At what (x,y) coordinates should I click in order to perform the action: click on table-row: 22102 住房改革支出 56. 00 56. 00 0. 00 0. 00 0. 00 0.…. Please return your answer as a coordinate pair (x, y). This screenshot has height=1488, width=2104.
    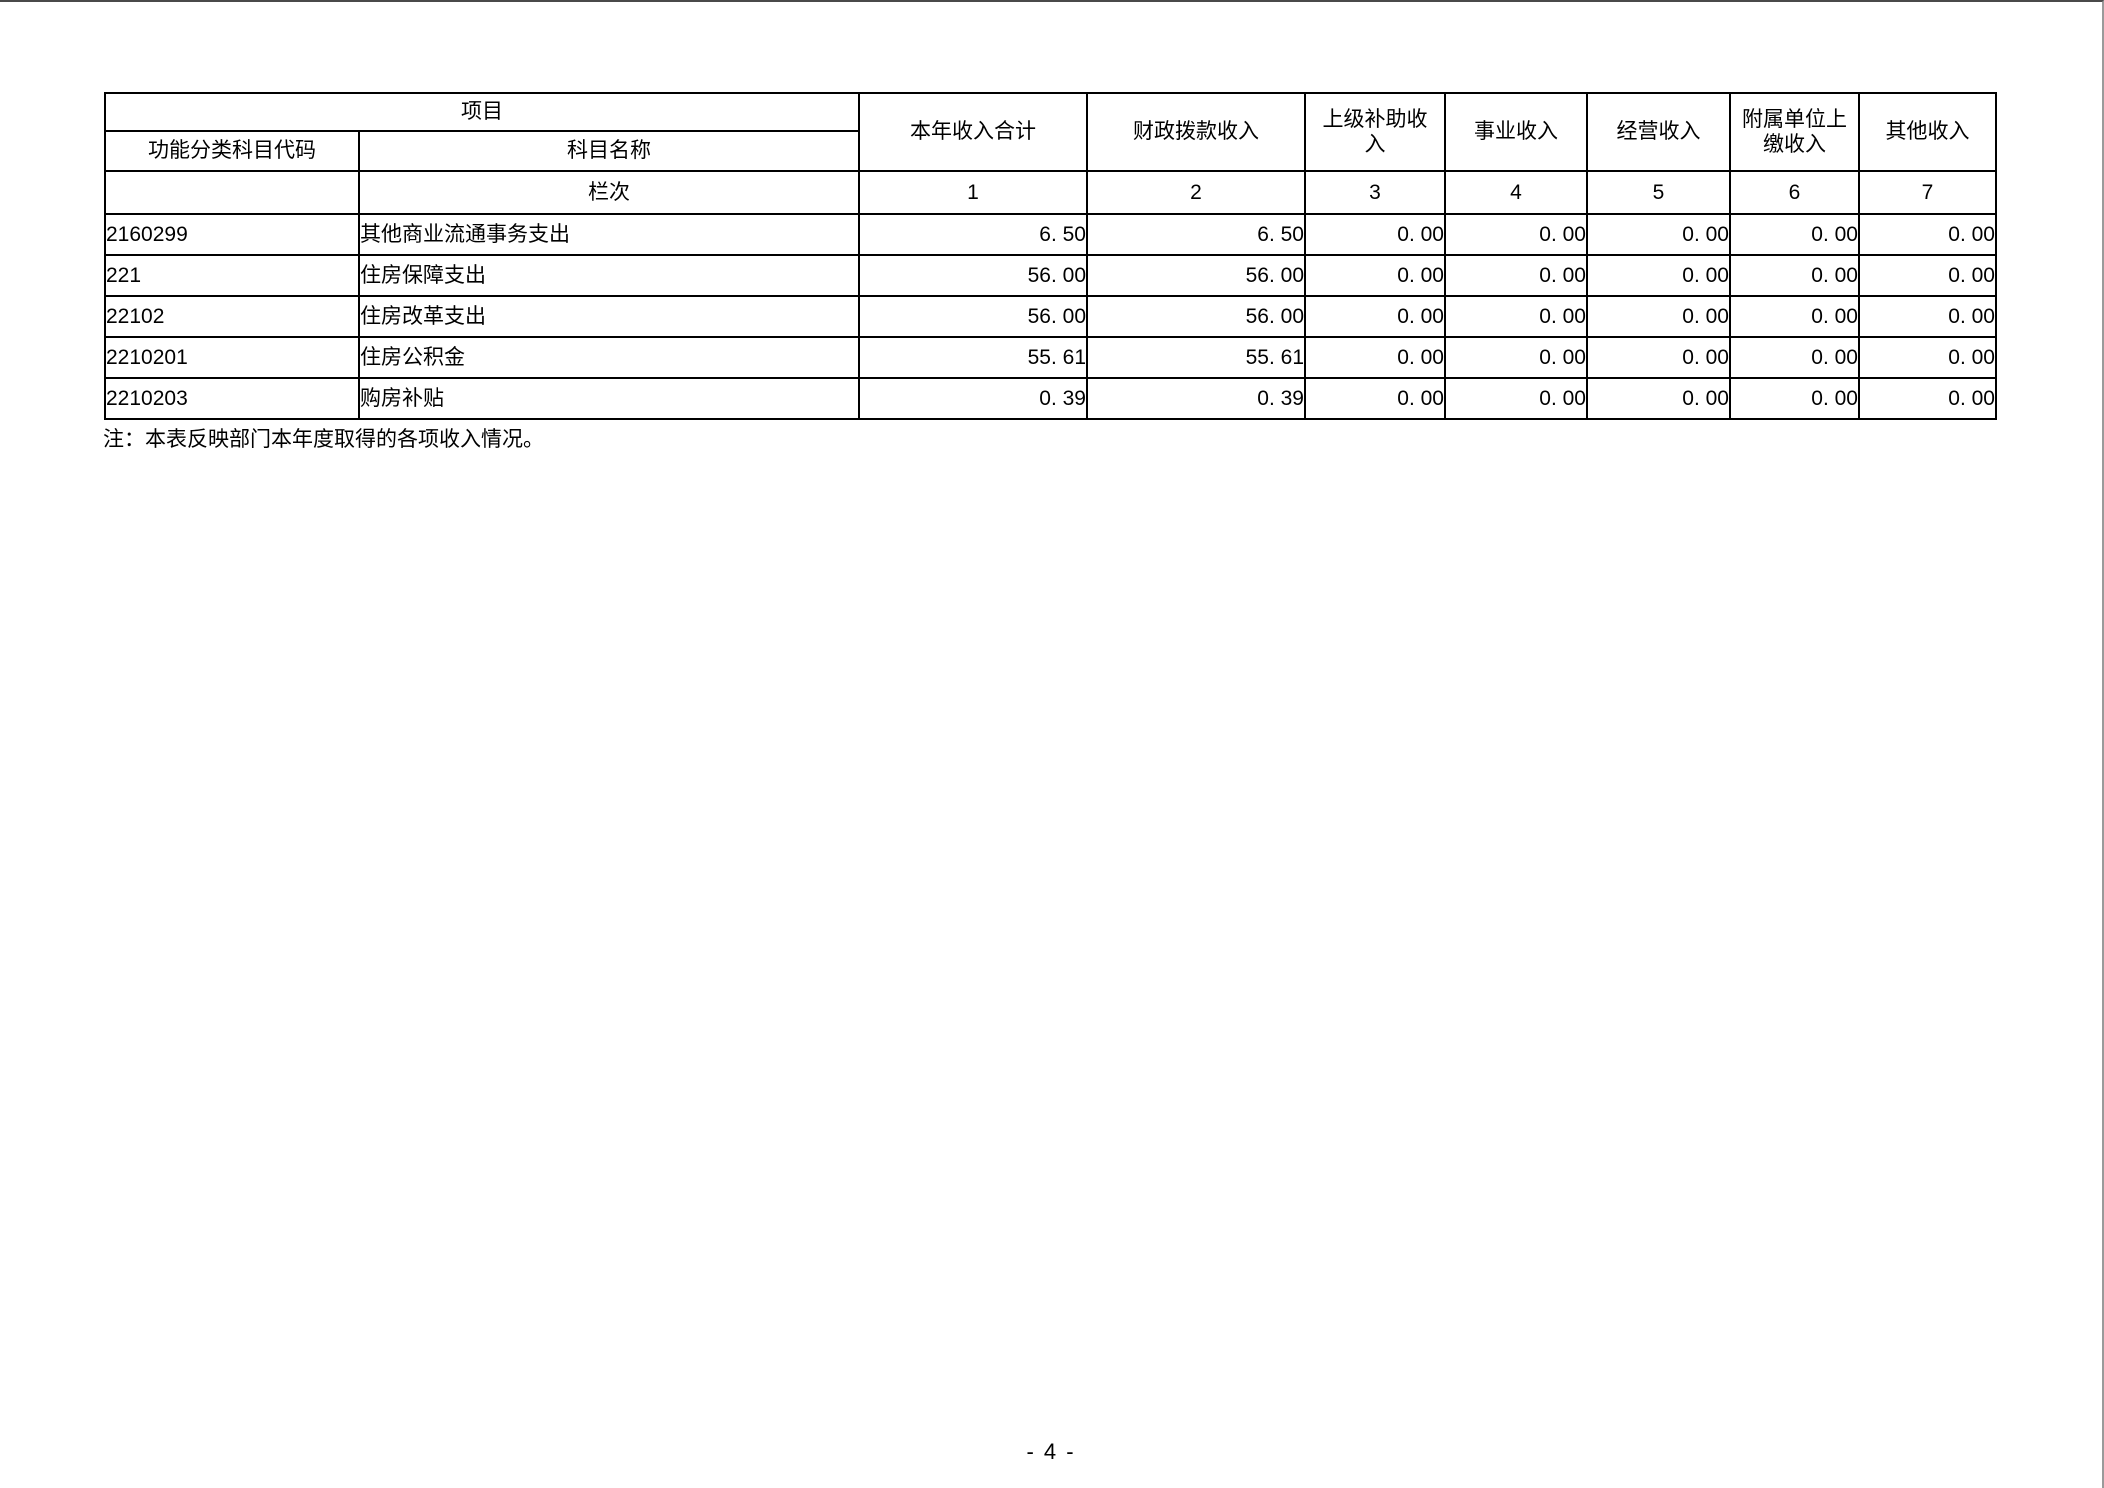
    Looking at the image, I should click on (1050, 316).